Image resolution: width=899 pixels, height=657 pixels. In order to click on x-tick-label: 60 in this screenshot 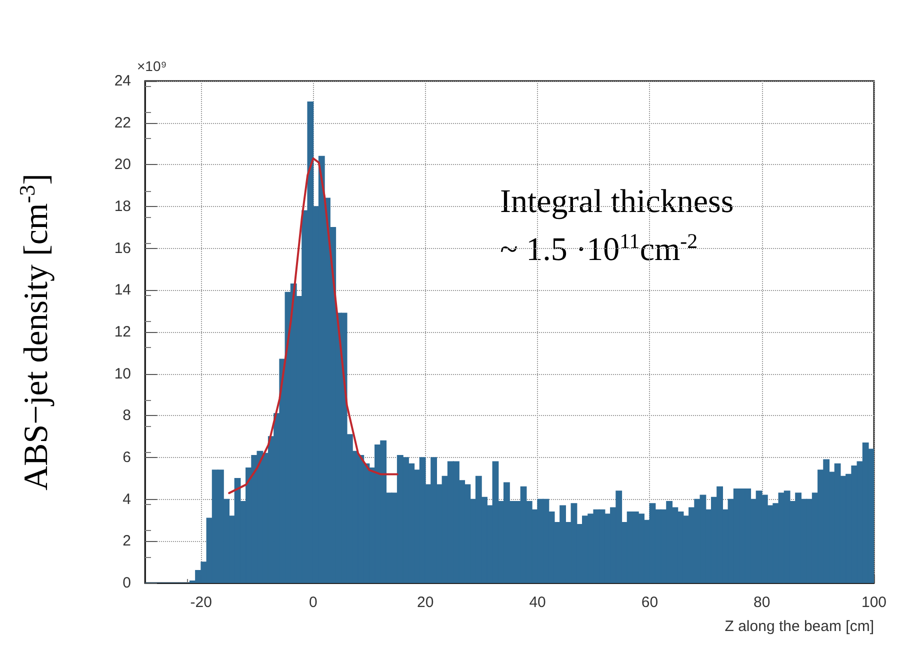, I will do `click(649, 602)`.